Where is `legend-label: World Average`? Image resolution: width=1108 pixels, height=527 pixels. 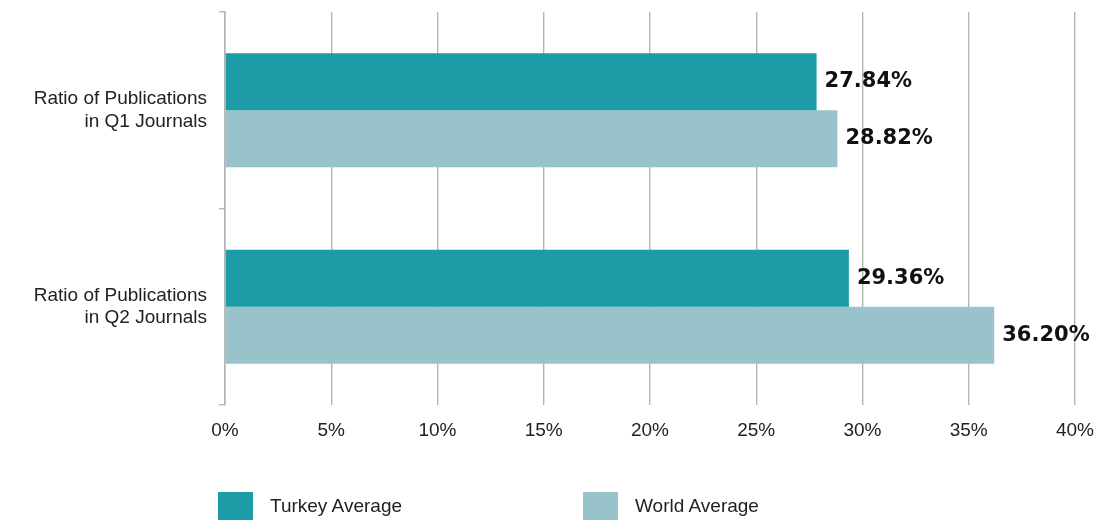
legend-label: World Average is located at coordinates (697, 506).